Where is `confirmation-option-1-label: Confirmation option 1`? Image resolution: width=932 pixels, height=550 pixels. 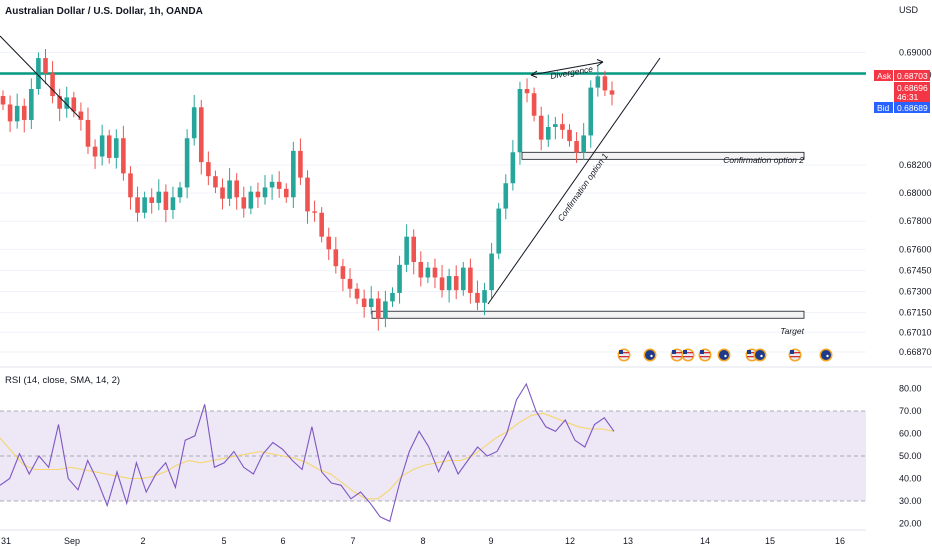
confirmation-option-1-label: Confirmation option 1 is located at coordinates (582, 187).